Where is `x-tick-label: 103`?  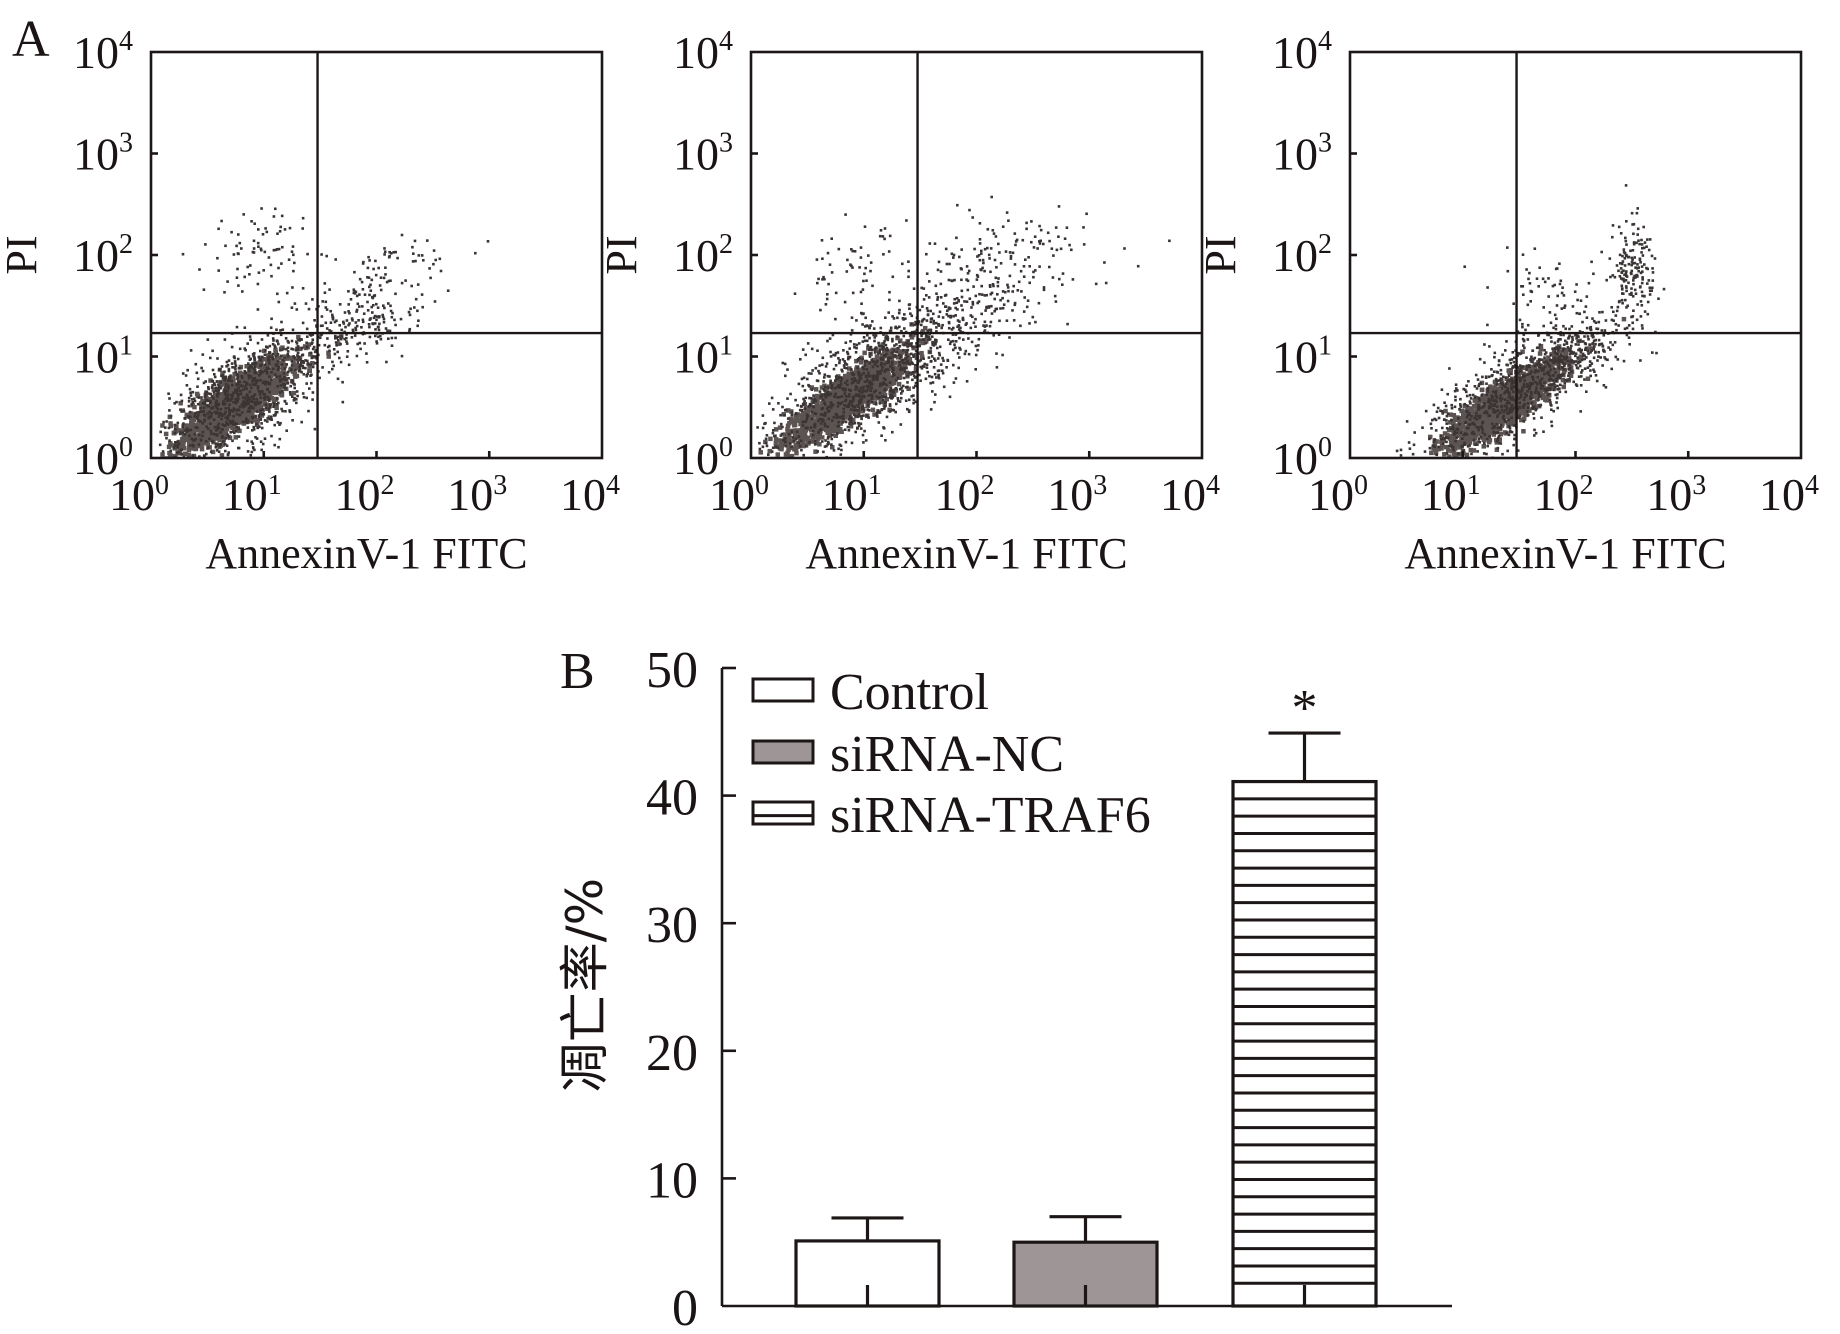 x-tick-label: 103 is located at coordinates (477, 494).